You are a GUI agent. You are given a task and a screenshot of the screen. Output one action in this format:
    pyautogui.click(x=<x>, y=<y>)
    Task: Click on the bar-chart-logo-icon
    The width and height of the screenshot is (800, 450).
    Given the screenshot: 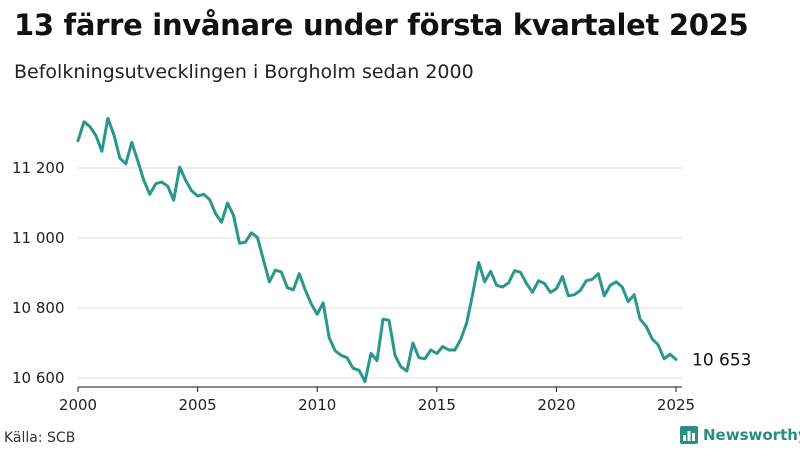 What is the action you would take?
    pyautogui.click(x=689, y=435)
    